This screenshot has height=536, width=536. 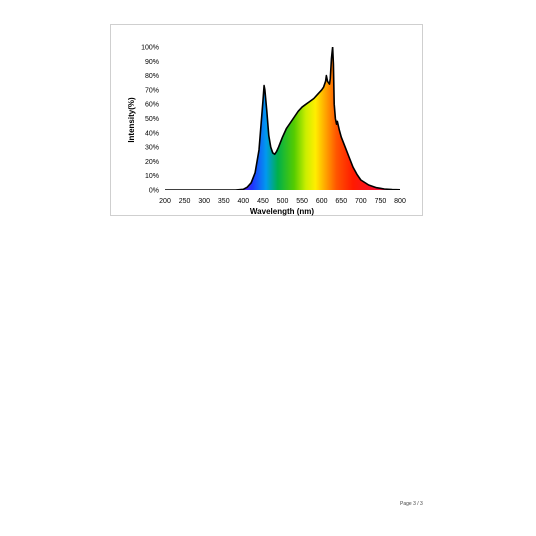 What do you see at coordinates (224, 201) in the screenshot?
I see `x-tick-label: 350` at bounding box center [224, 201].